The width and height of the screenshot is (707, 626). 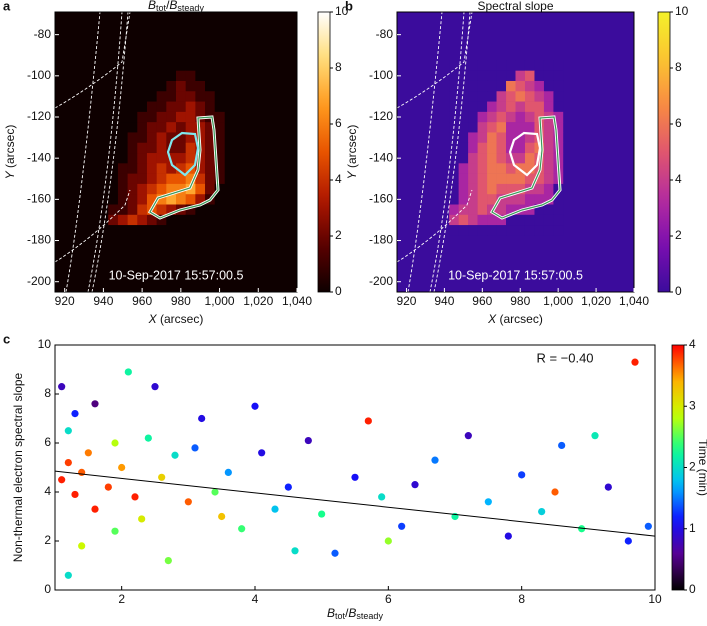 I want to click on x-tick-label: 980, so click(x=520, y=301).